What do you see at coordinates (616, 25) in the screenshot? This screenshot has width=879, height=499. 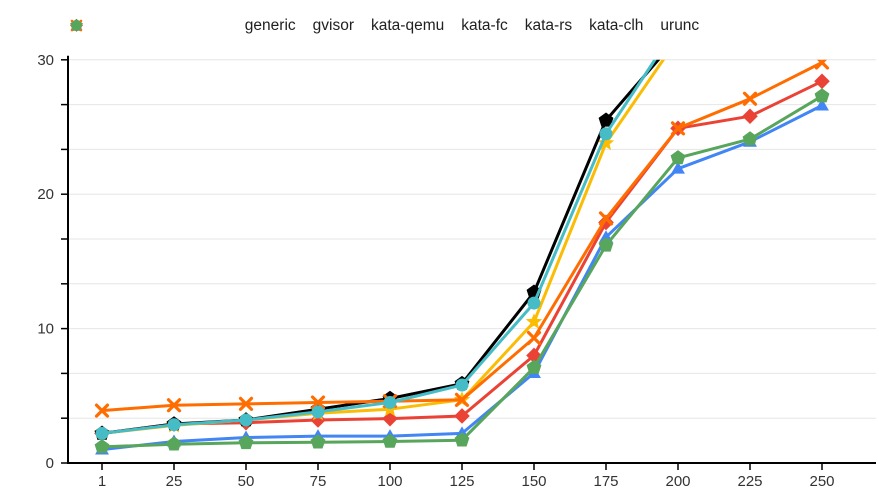 I see `legend-label: kata-clh` at bounding box center [616, 25].